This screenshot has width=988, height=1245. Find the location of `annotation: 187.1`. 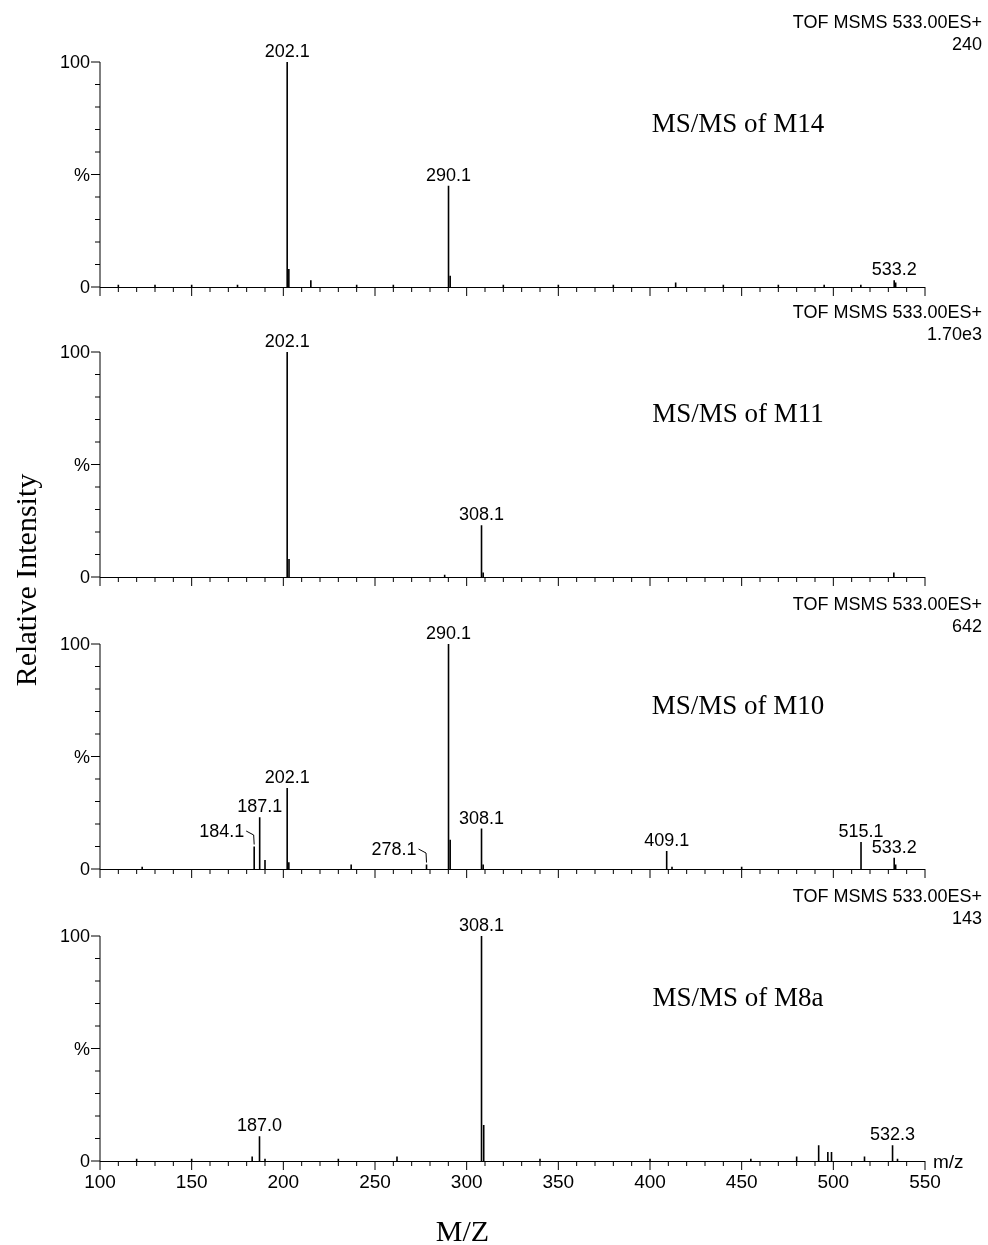

annotation: 187.1 is located at coordinates (260, 806).